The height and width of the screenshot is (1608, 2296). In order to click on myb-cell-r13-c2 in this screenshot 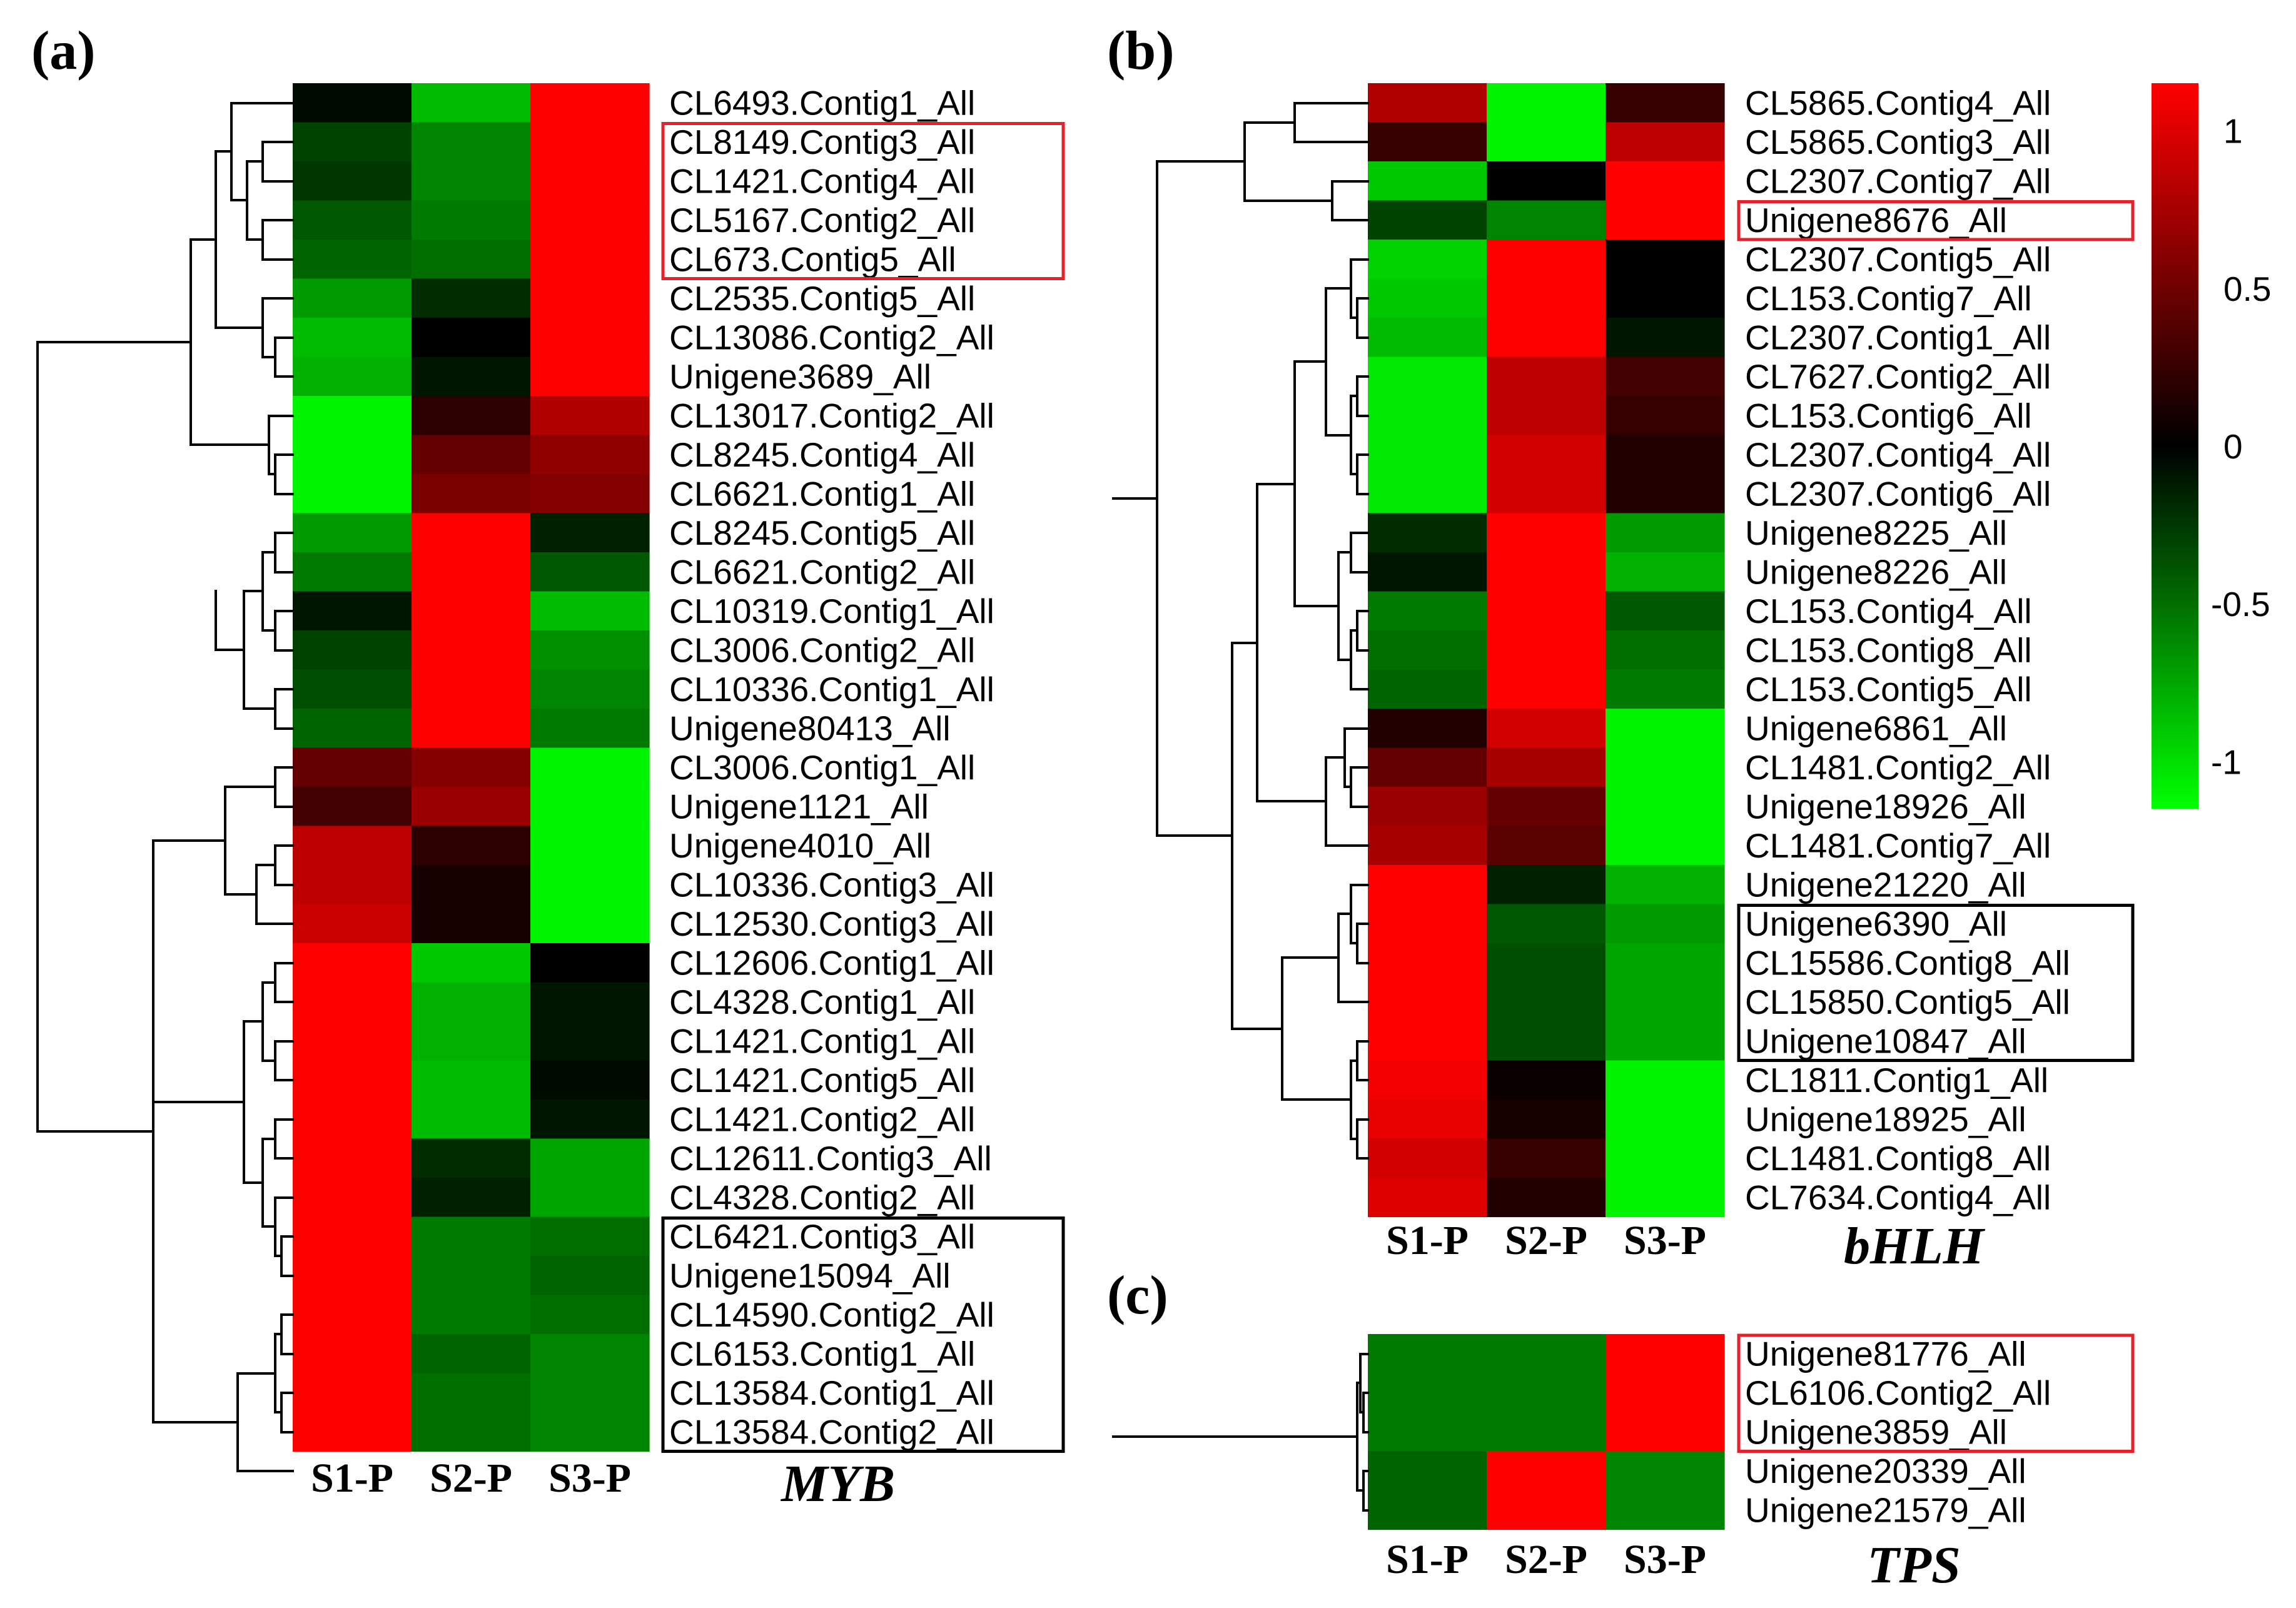, I will do `click(590, 611)`.